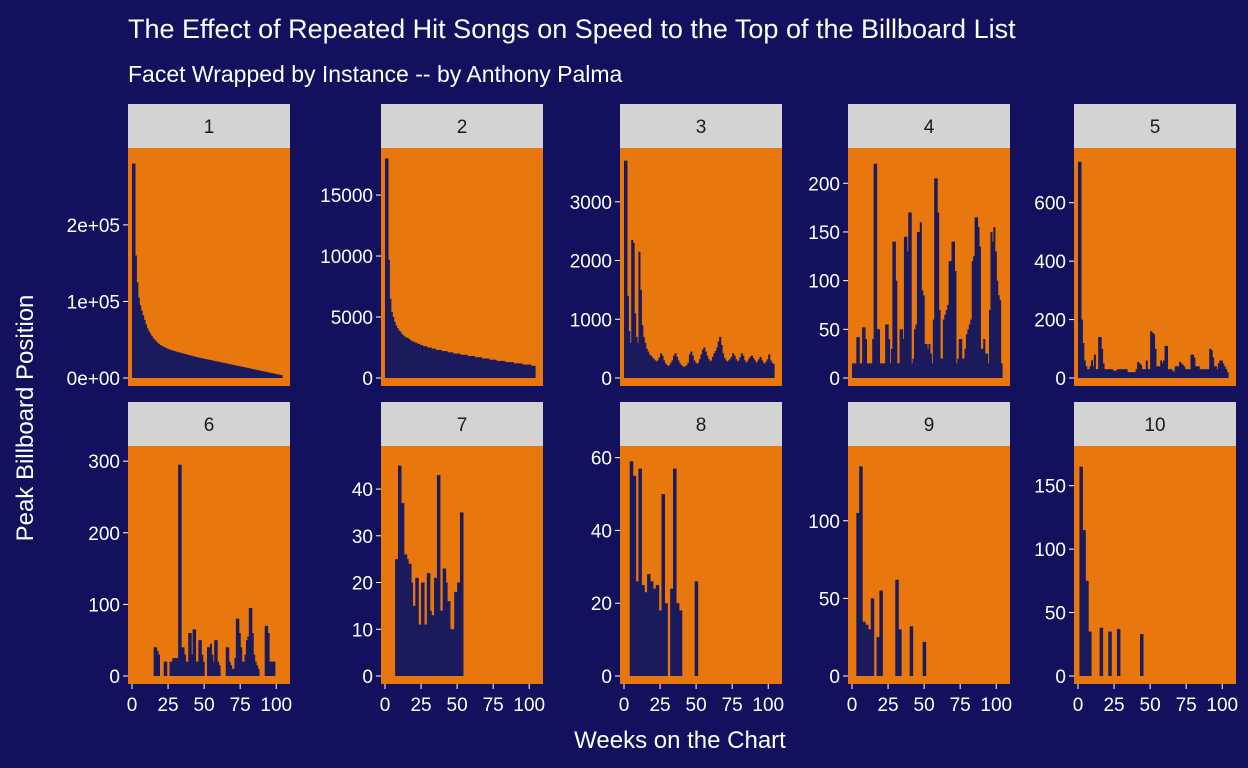  What do you see at coordinates (1050, 550) in the screenshot?
I see `y-tick-label: 100` at bounding box center [1050, 550].